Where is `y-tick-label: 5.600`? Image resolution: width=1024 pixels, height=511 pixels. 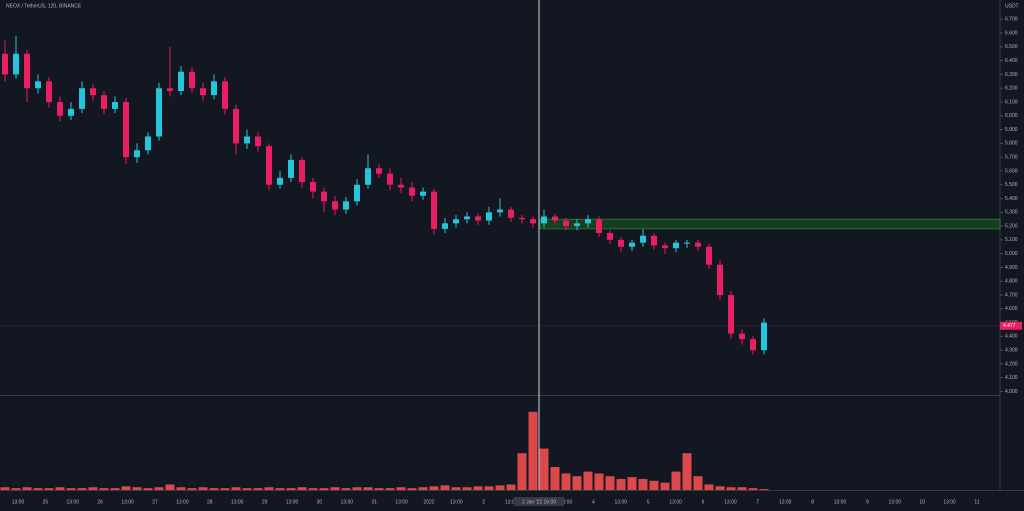
y-tick-label: 5.600 is located at coordinates (1011, 171).